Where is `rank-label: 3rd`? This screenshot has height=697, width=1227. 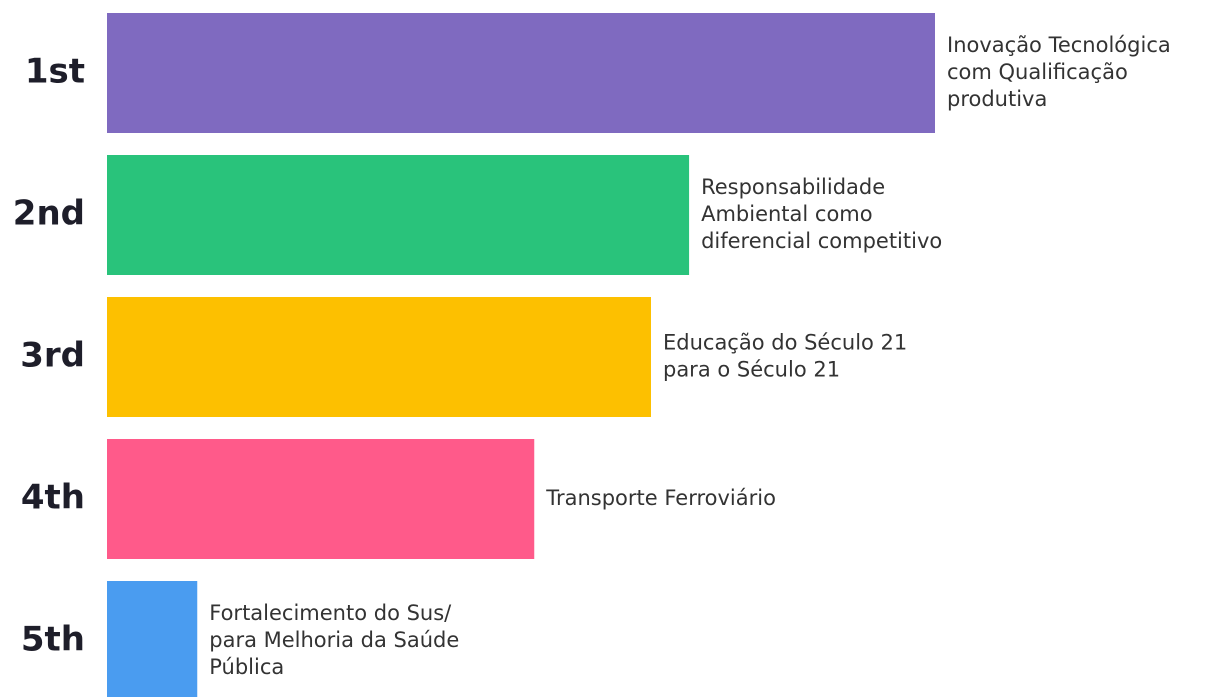 rank-label: 3rd is located at coordinates (52, 356).